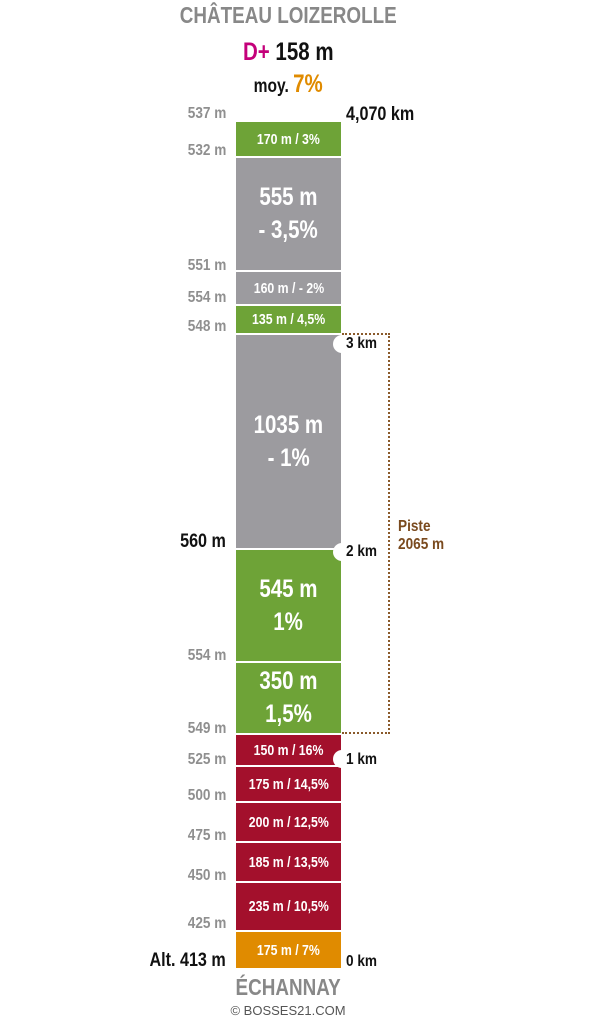 Image resolution: width=600 pixels, height=1024 pixels. Describe the element at coordinates (288, 784) in the screenshot. I see `segment: 175 m / 14,5%` at that location.